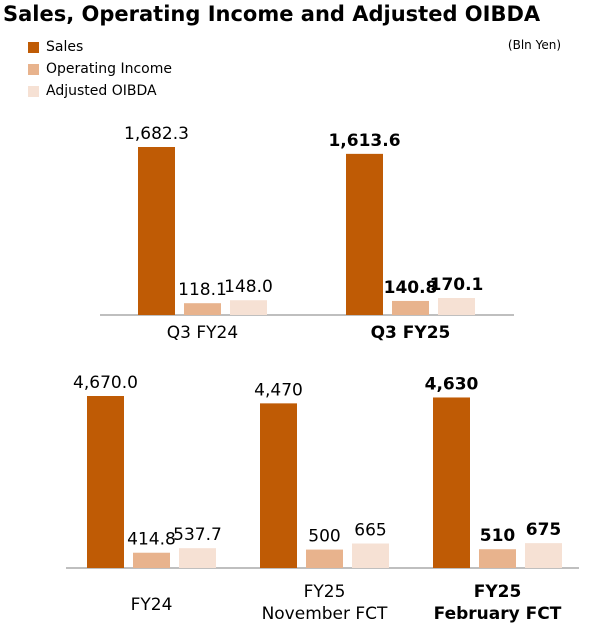  I want to click on legend: Sales Operating Income Adjusted OIBDA, so click(100, 69).